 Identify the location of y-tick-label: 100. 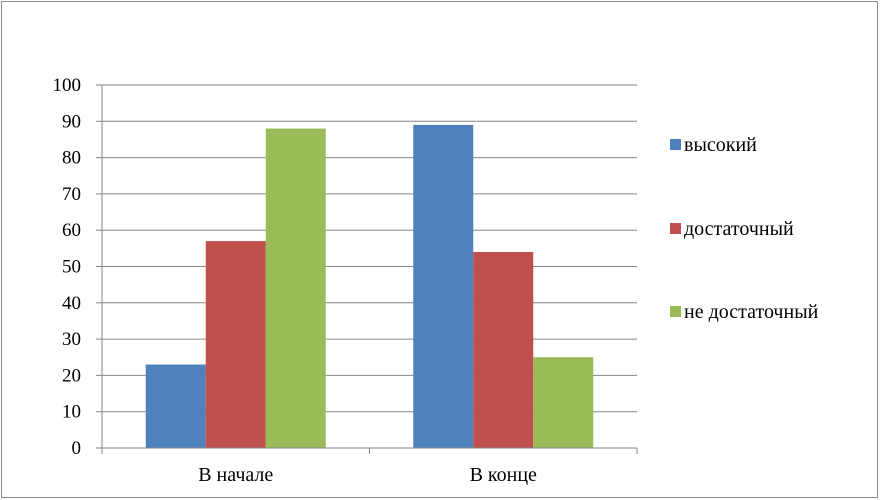
(67, 85).